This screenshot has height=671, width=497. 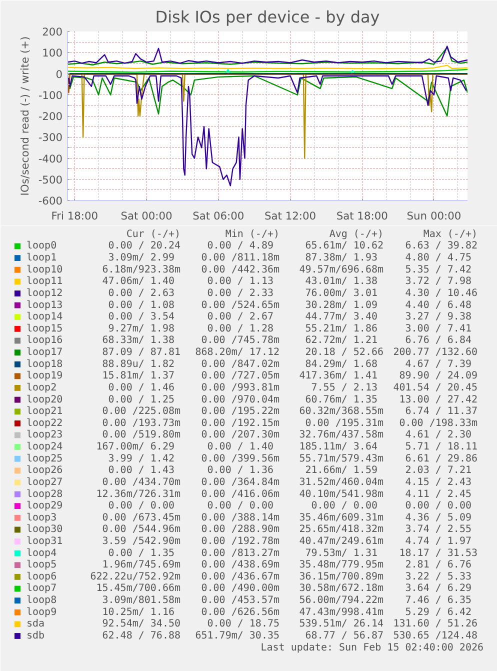 What do you see at coordinates (141, 435) in the screenshot?
I see `text: 0.00 /519.80m` at bounding box center [141, 435].